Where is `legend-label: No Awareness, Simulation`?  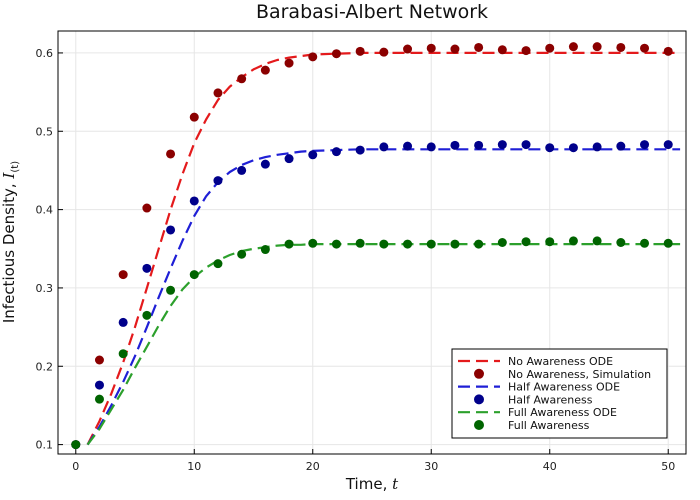
legend-label: No Awareness, Simulation is located at coordinates (579, 374).